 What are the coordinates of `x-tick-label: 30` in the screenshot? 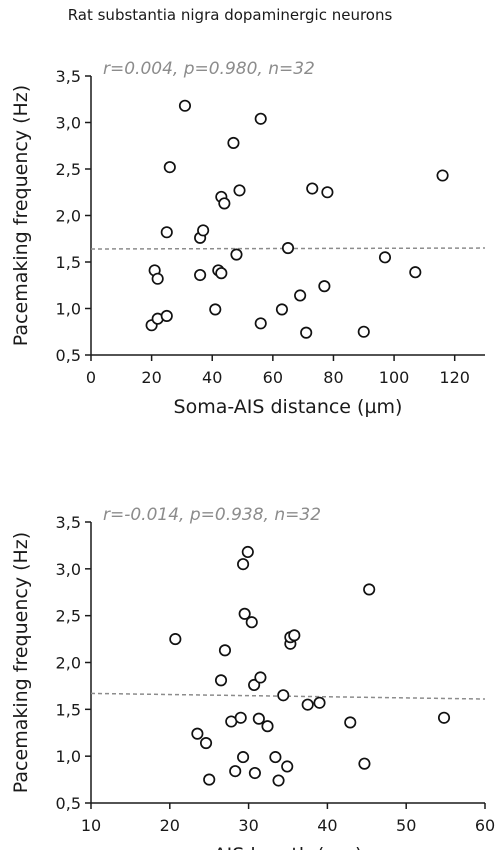 It's located at (248, 825).